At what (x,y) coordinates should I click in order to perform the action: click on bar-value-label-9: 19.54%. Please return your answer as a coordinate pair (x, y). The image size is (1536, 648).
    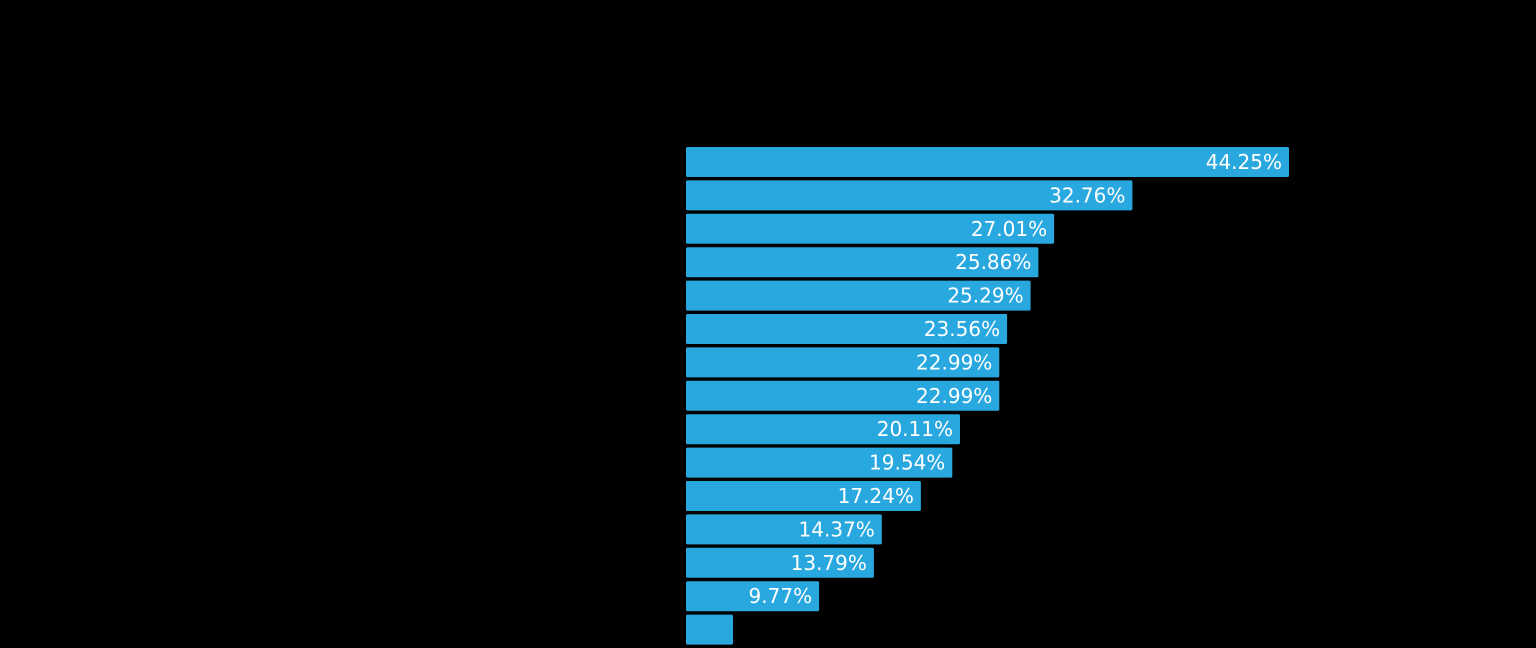
    Looking at the image, I should click on (907, 463).